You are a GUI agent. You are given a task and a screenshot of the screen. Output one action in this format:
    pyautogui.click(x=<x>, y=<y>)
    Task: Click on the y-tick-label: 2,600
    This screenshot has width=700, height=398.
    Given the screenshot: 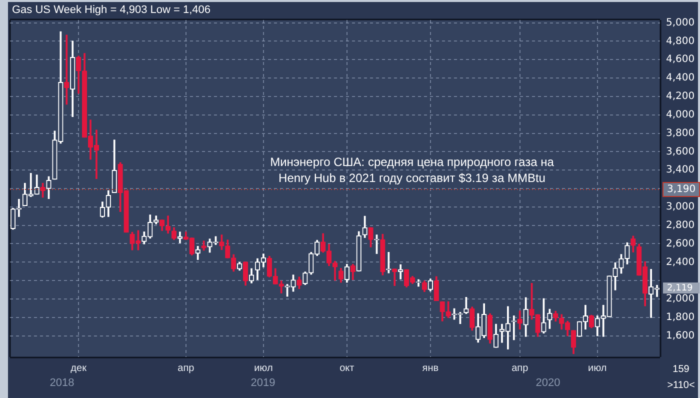 What is the action you would take?
    pyautogui.click(x=680, y=244)
    